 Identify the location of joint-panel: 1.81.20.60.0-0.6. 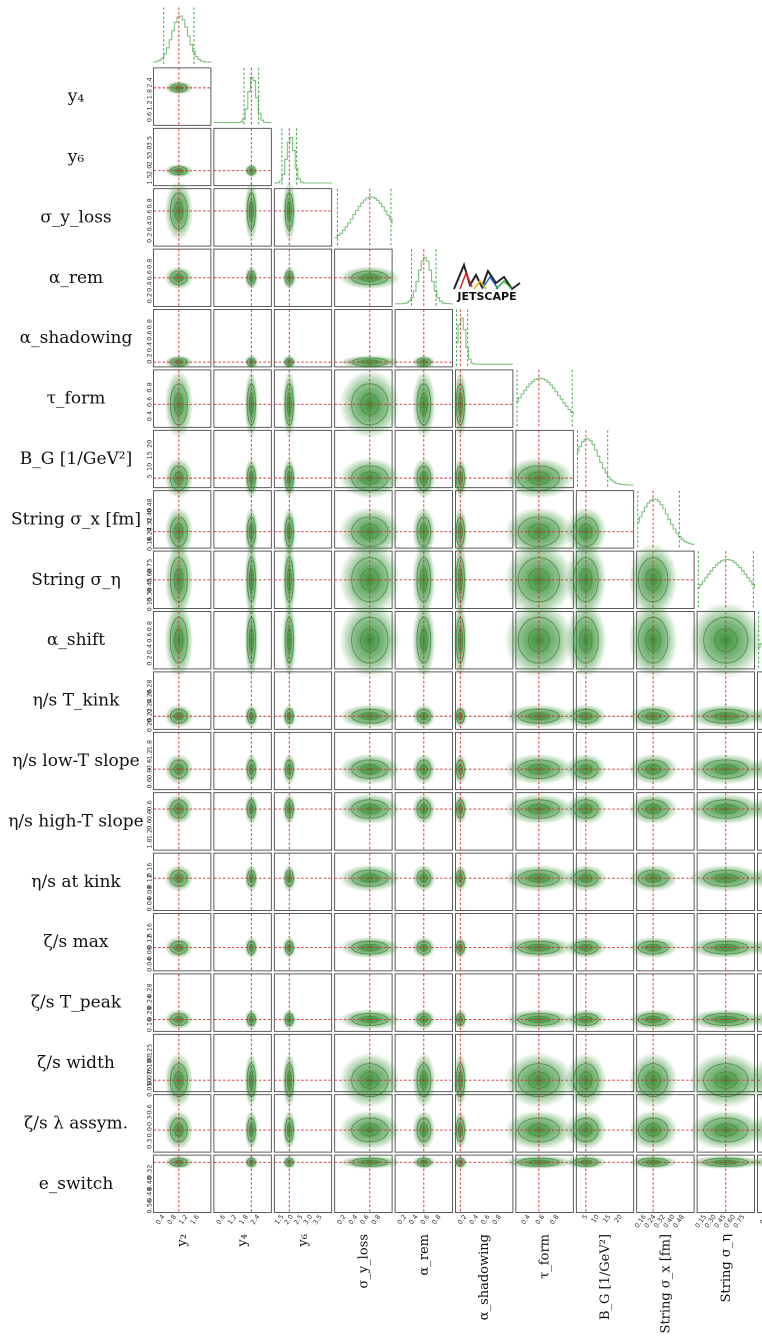
(179, 821).